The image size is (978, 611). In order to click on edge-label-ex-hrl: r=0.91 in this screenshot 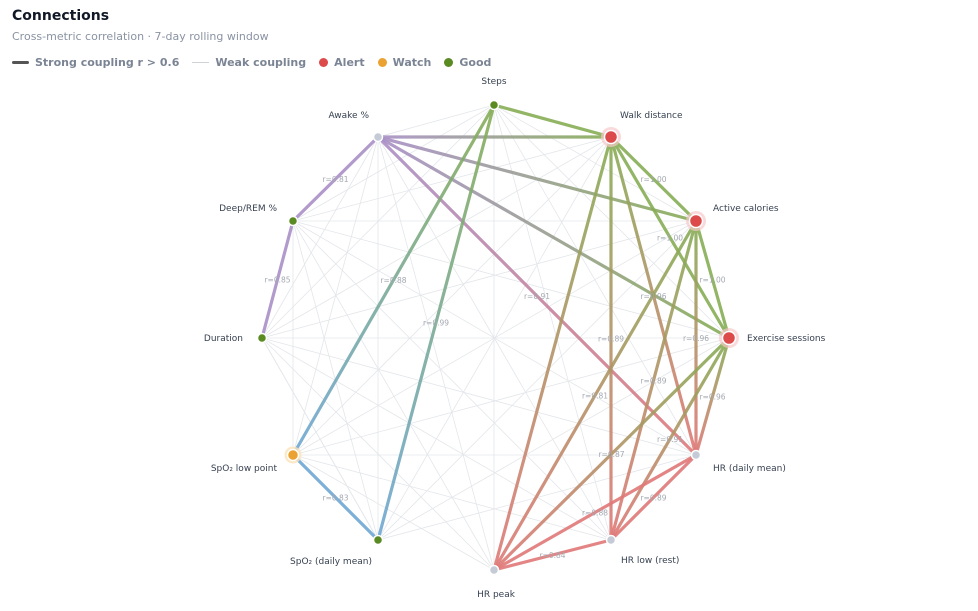, I will do `click(670, 439)`.